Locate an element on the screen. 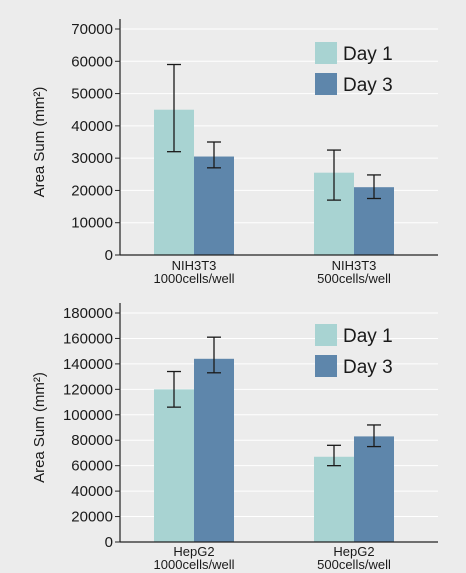 The width and height of the screenshot is (466, 573). y-tick-label: 80000 is located at coordinates (92, 440).